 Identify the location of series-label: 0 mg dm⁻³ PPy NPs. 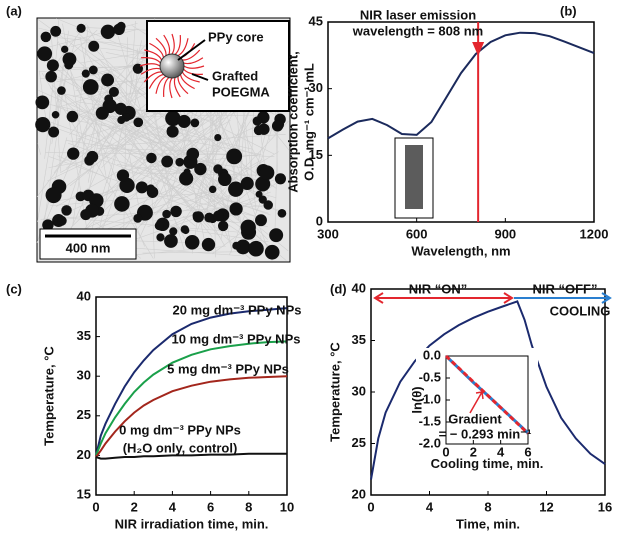
(180, 429).